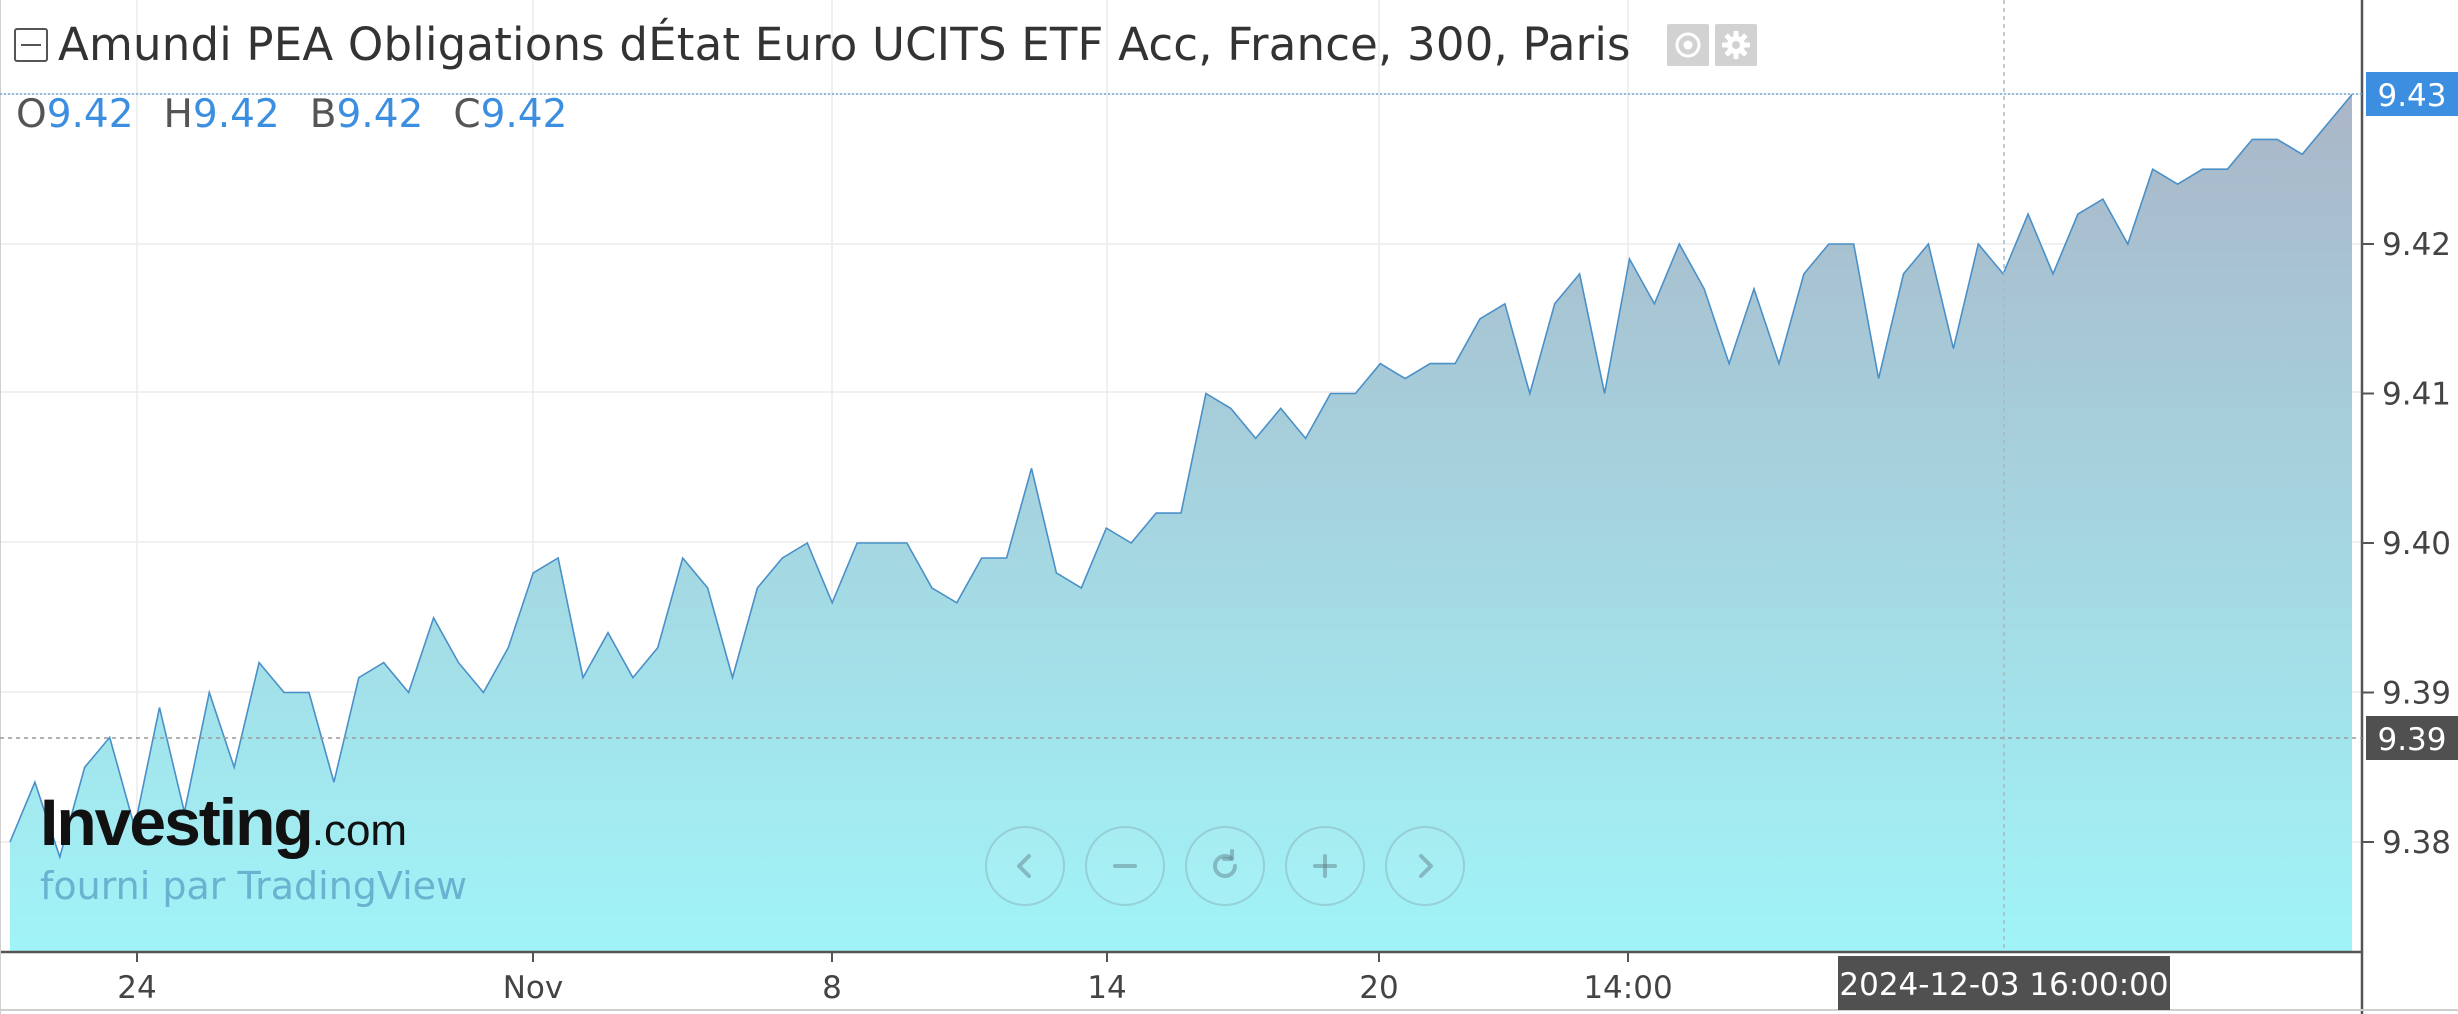  Describe the element at coordinates (1106, 988) in the screenshot. I see `x-tick-label: 14` at that location.